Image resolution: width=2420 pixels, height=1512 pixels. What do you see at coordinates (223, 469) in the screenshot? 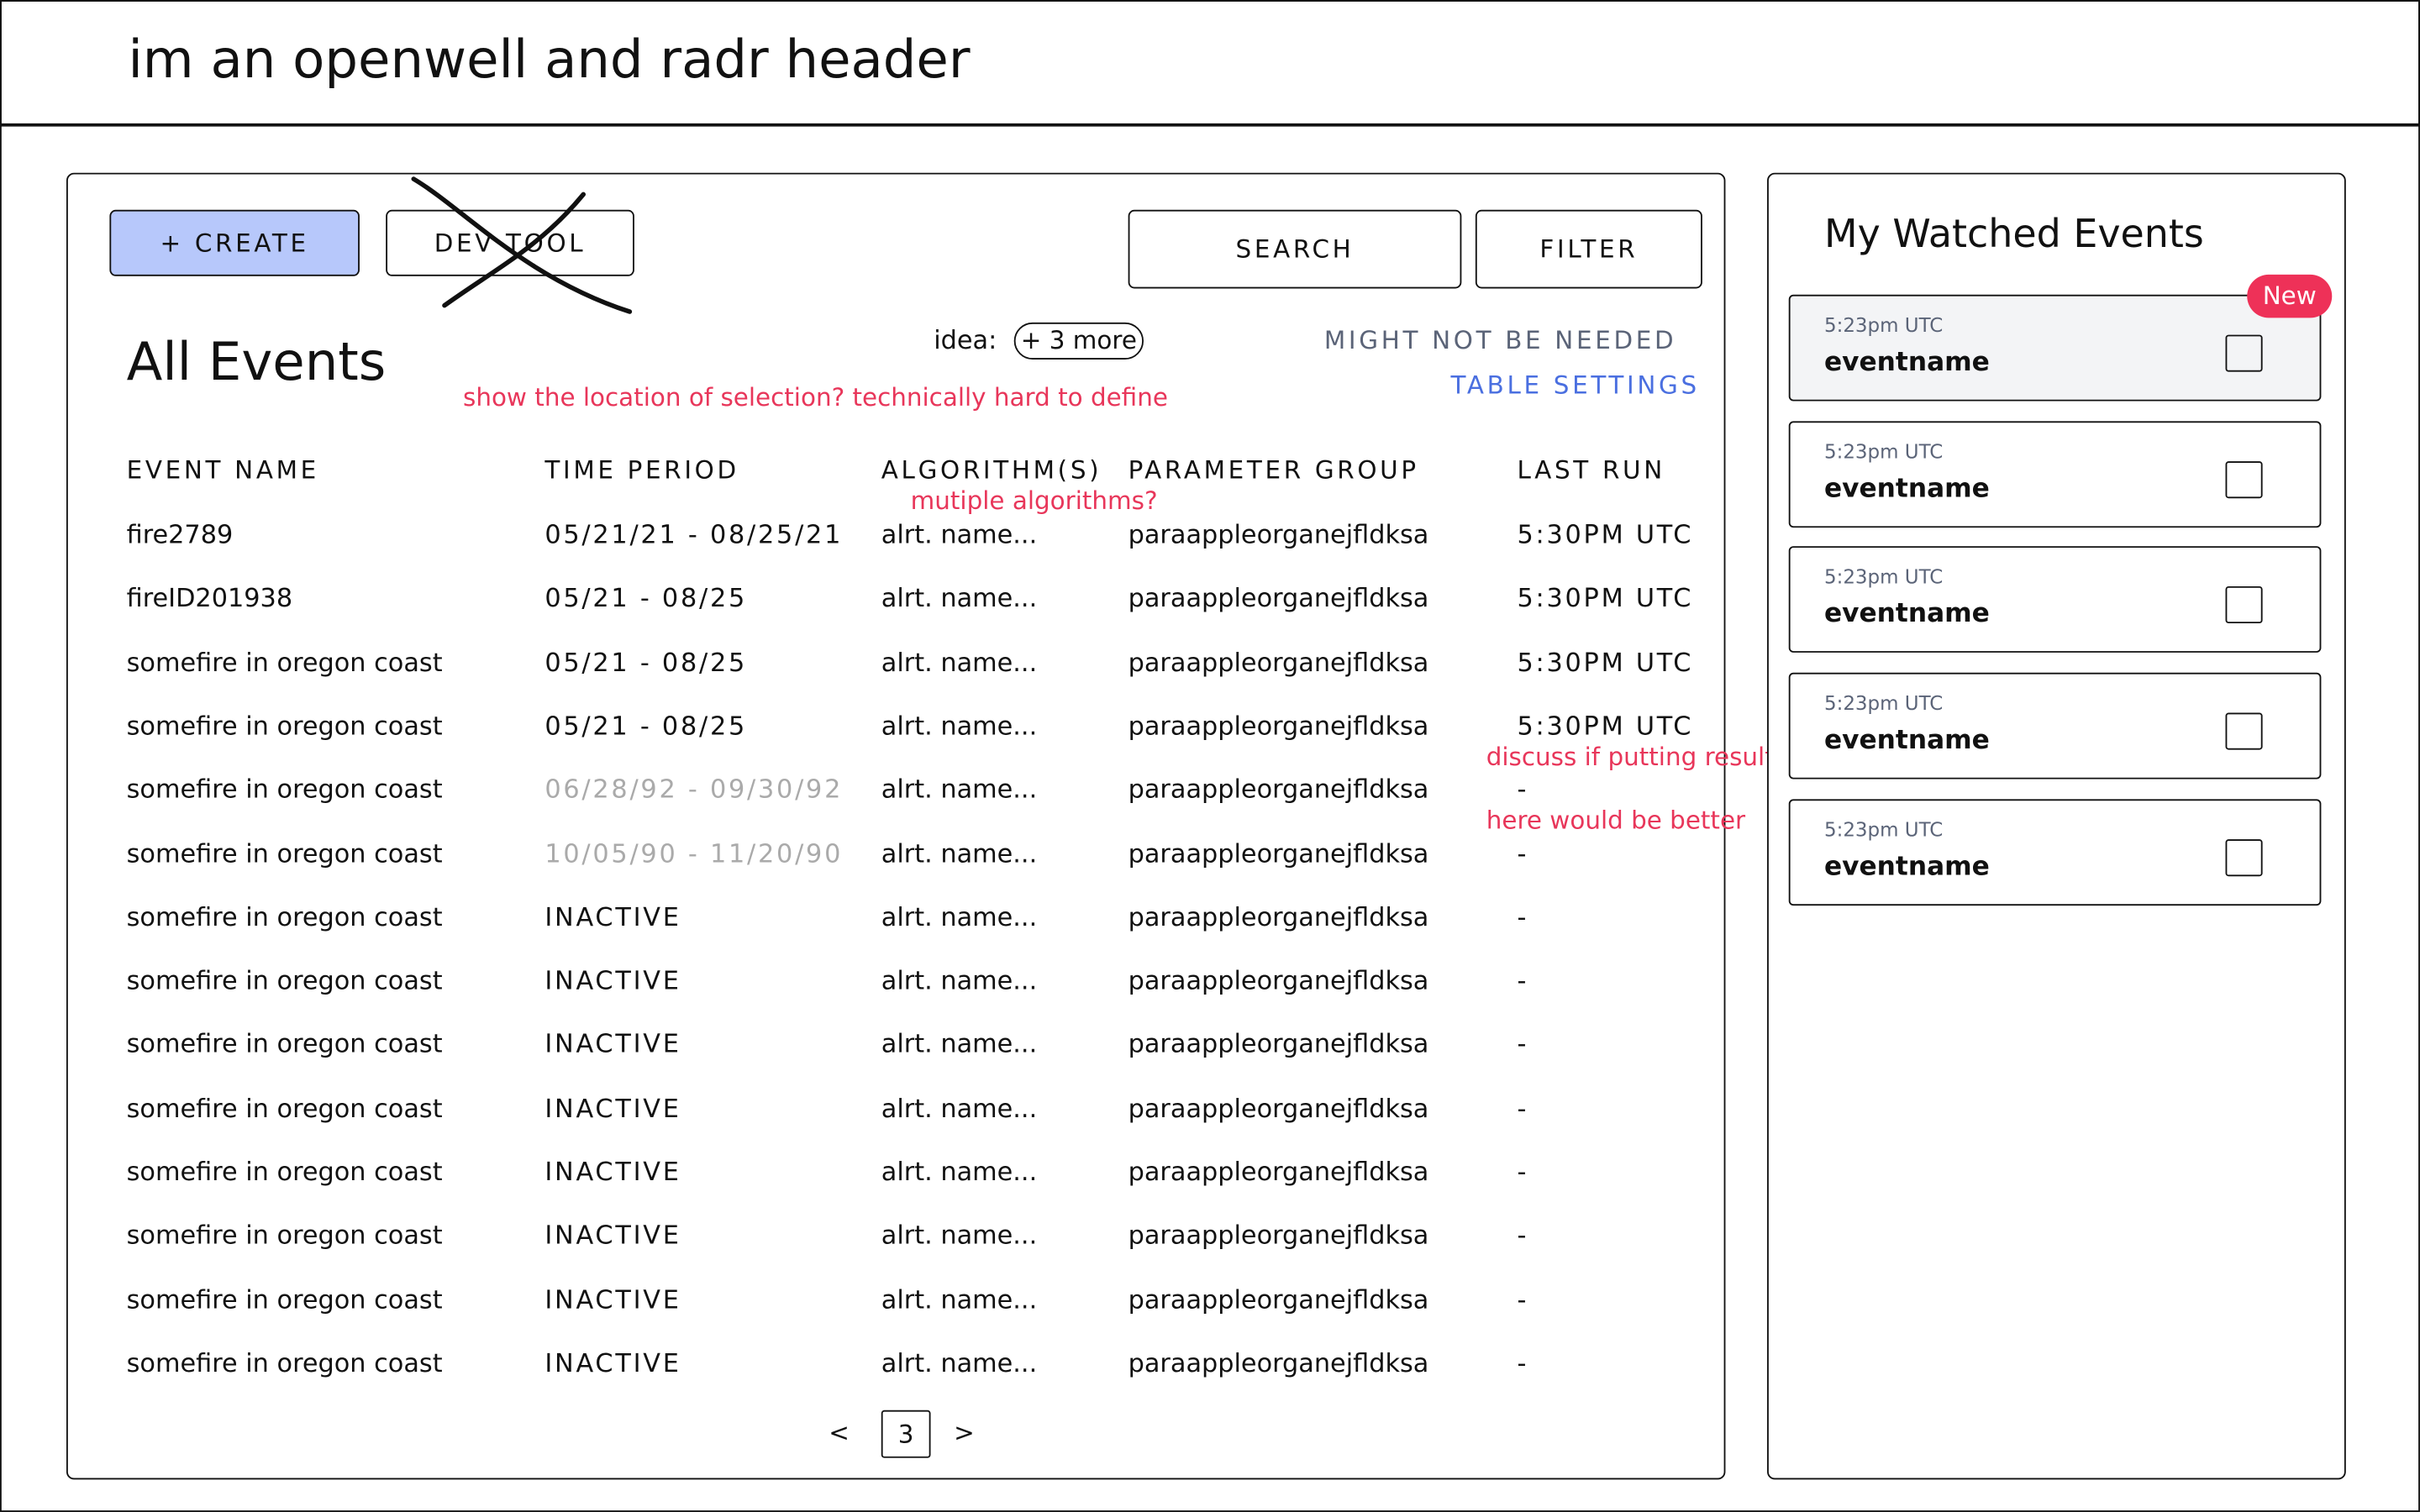
I see `column-header-event-name: EVENT NAME` at bounding box center [223, 469].